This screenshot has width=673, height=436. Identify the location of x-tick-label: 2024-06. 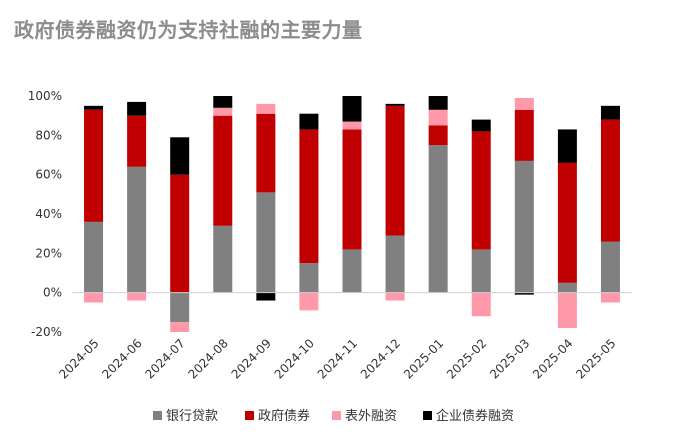
(121, 358).